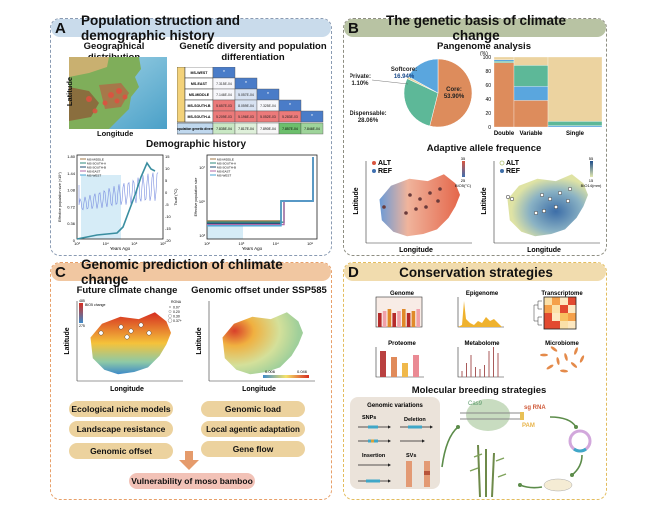 The width and height of the screenshot is (649, 519). What do you see at coordinates (504, 134) in the screenshot?
I see `x-tick: Double` at bounding box center [504, 134].